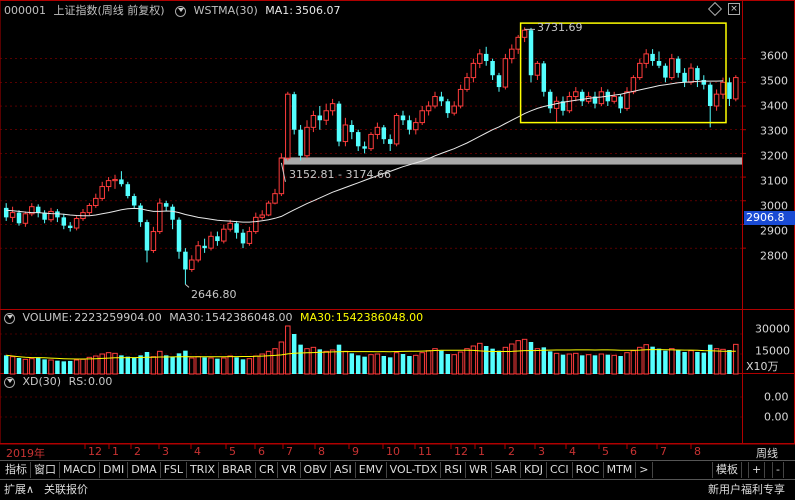 The image size is (795, 500). I want to click on time-axis-month: 8, so click(321, 451).